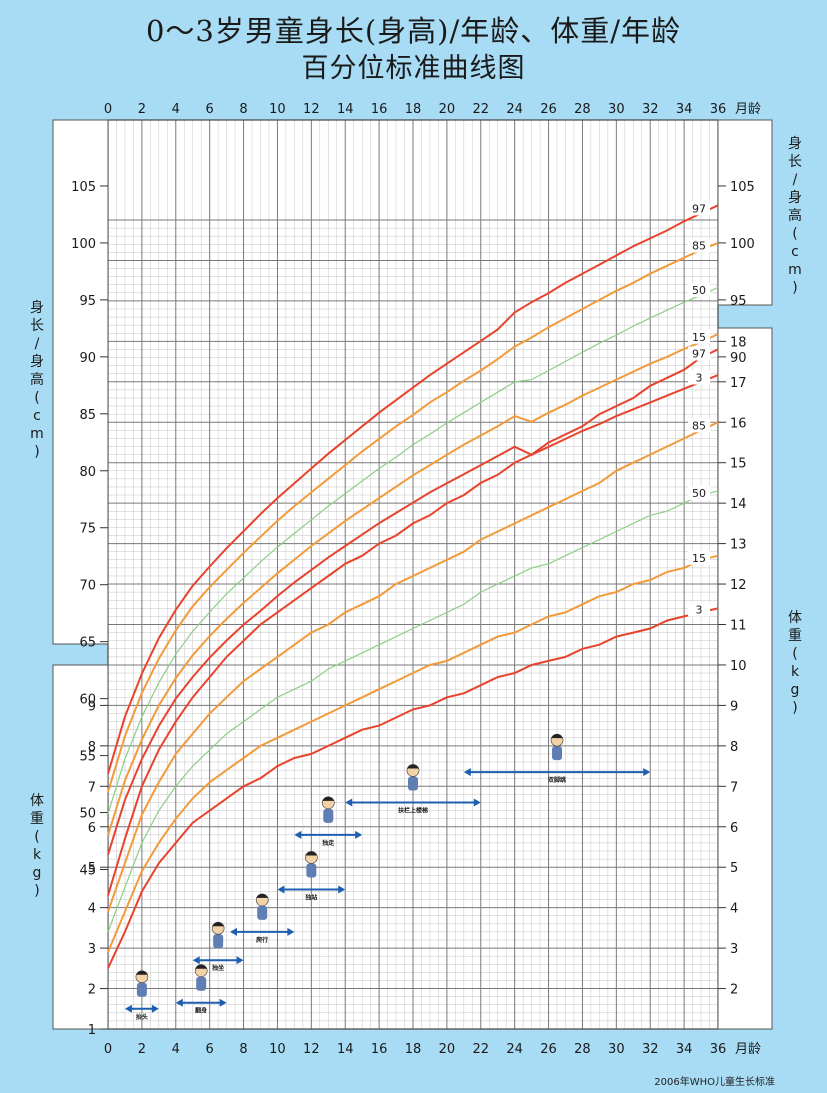  What do you see at coordinates (616, 109) in the screenshot?
I see `x-tick-label-top: 30` at bounding box center [616, 109].